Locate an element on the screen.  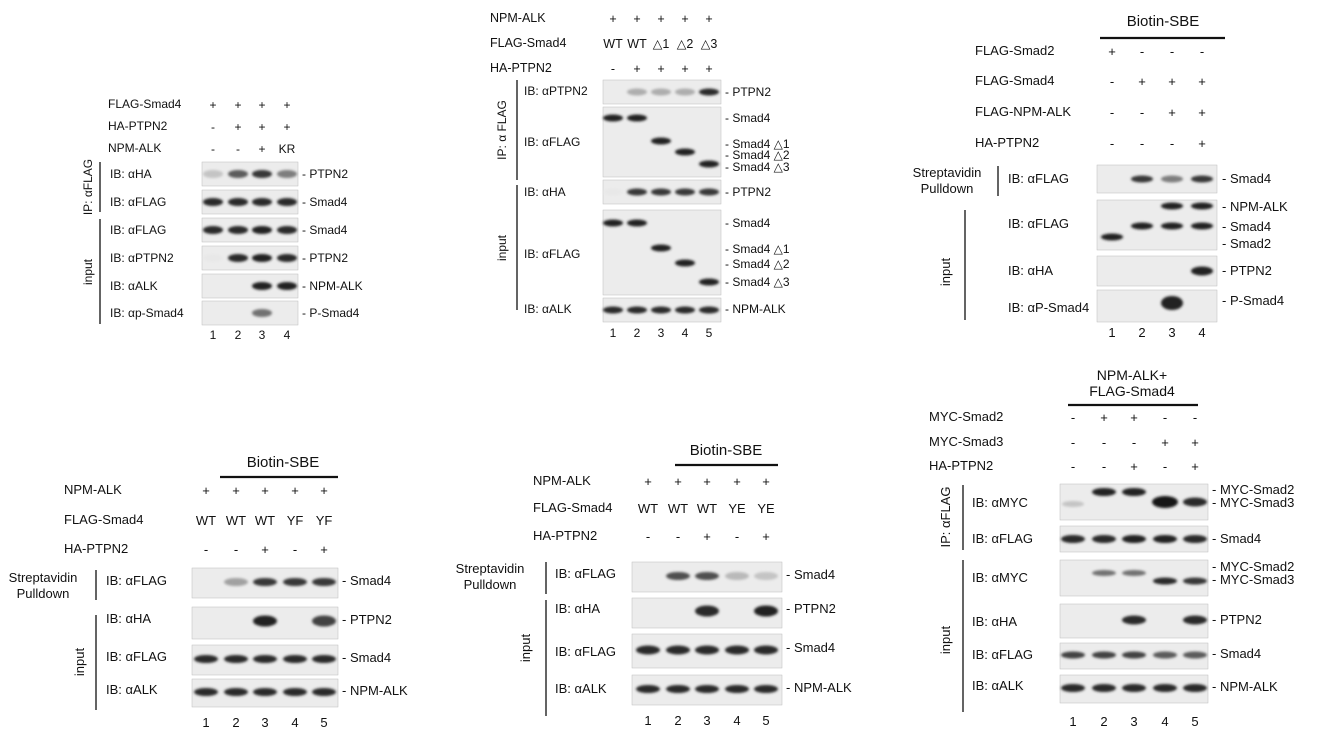
band-label: - Smad4 △1 is located at coordinates (757, 249).